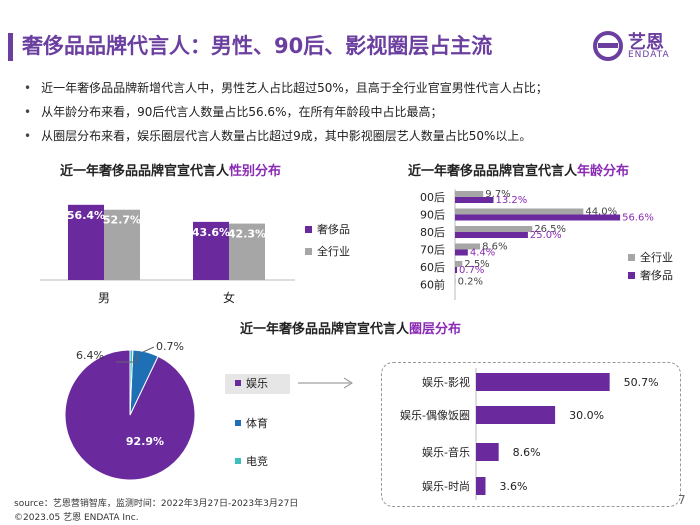 The width and height of the screenshot is (700, 525). What do you see at coordinates (104, 298) in the screenshot?
I see `gender-category-label: 男` at bounding box center [104, 298].